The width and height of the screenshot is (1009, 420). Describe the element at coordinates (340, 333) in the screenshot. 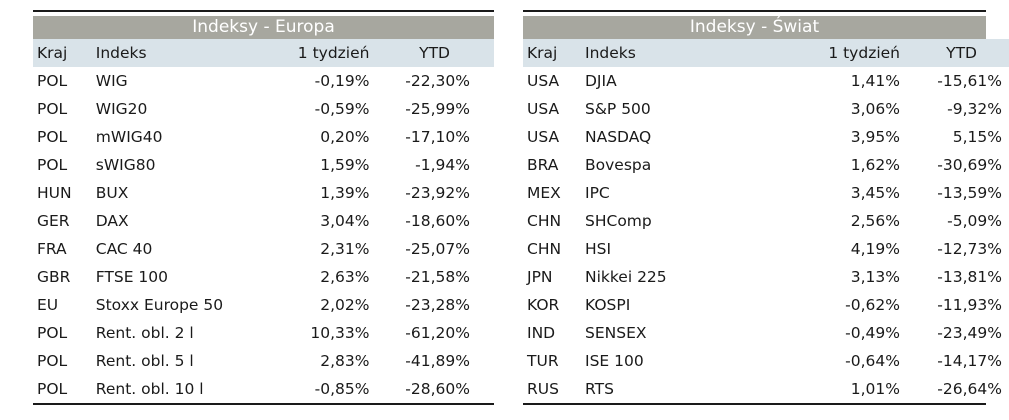

I see `week-change-cell: 10,33%` at that location.